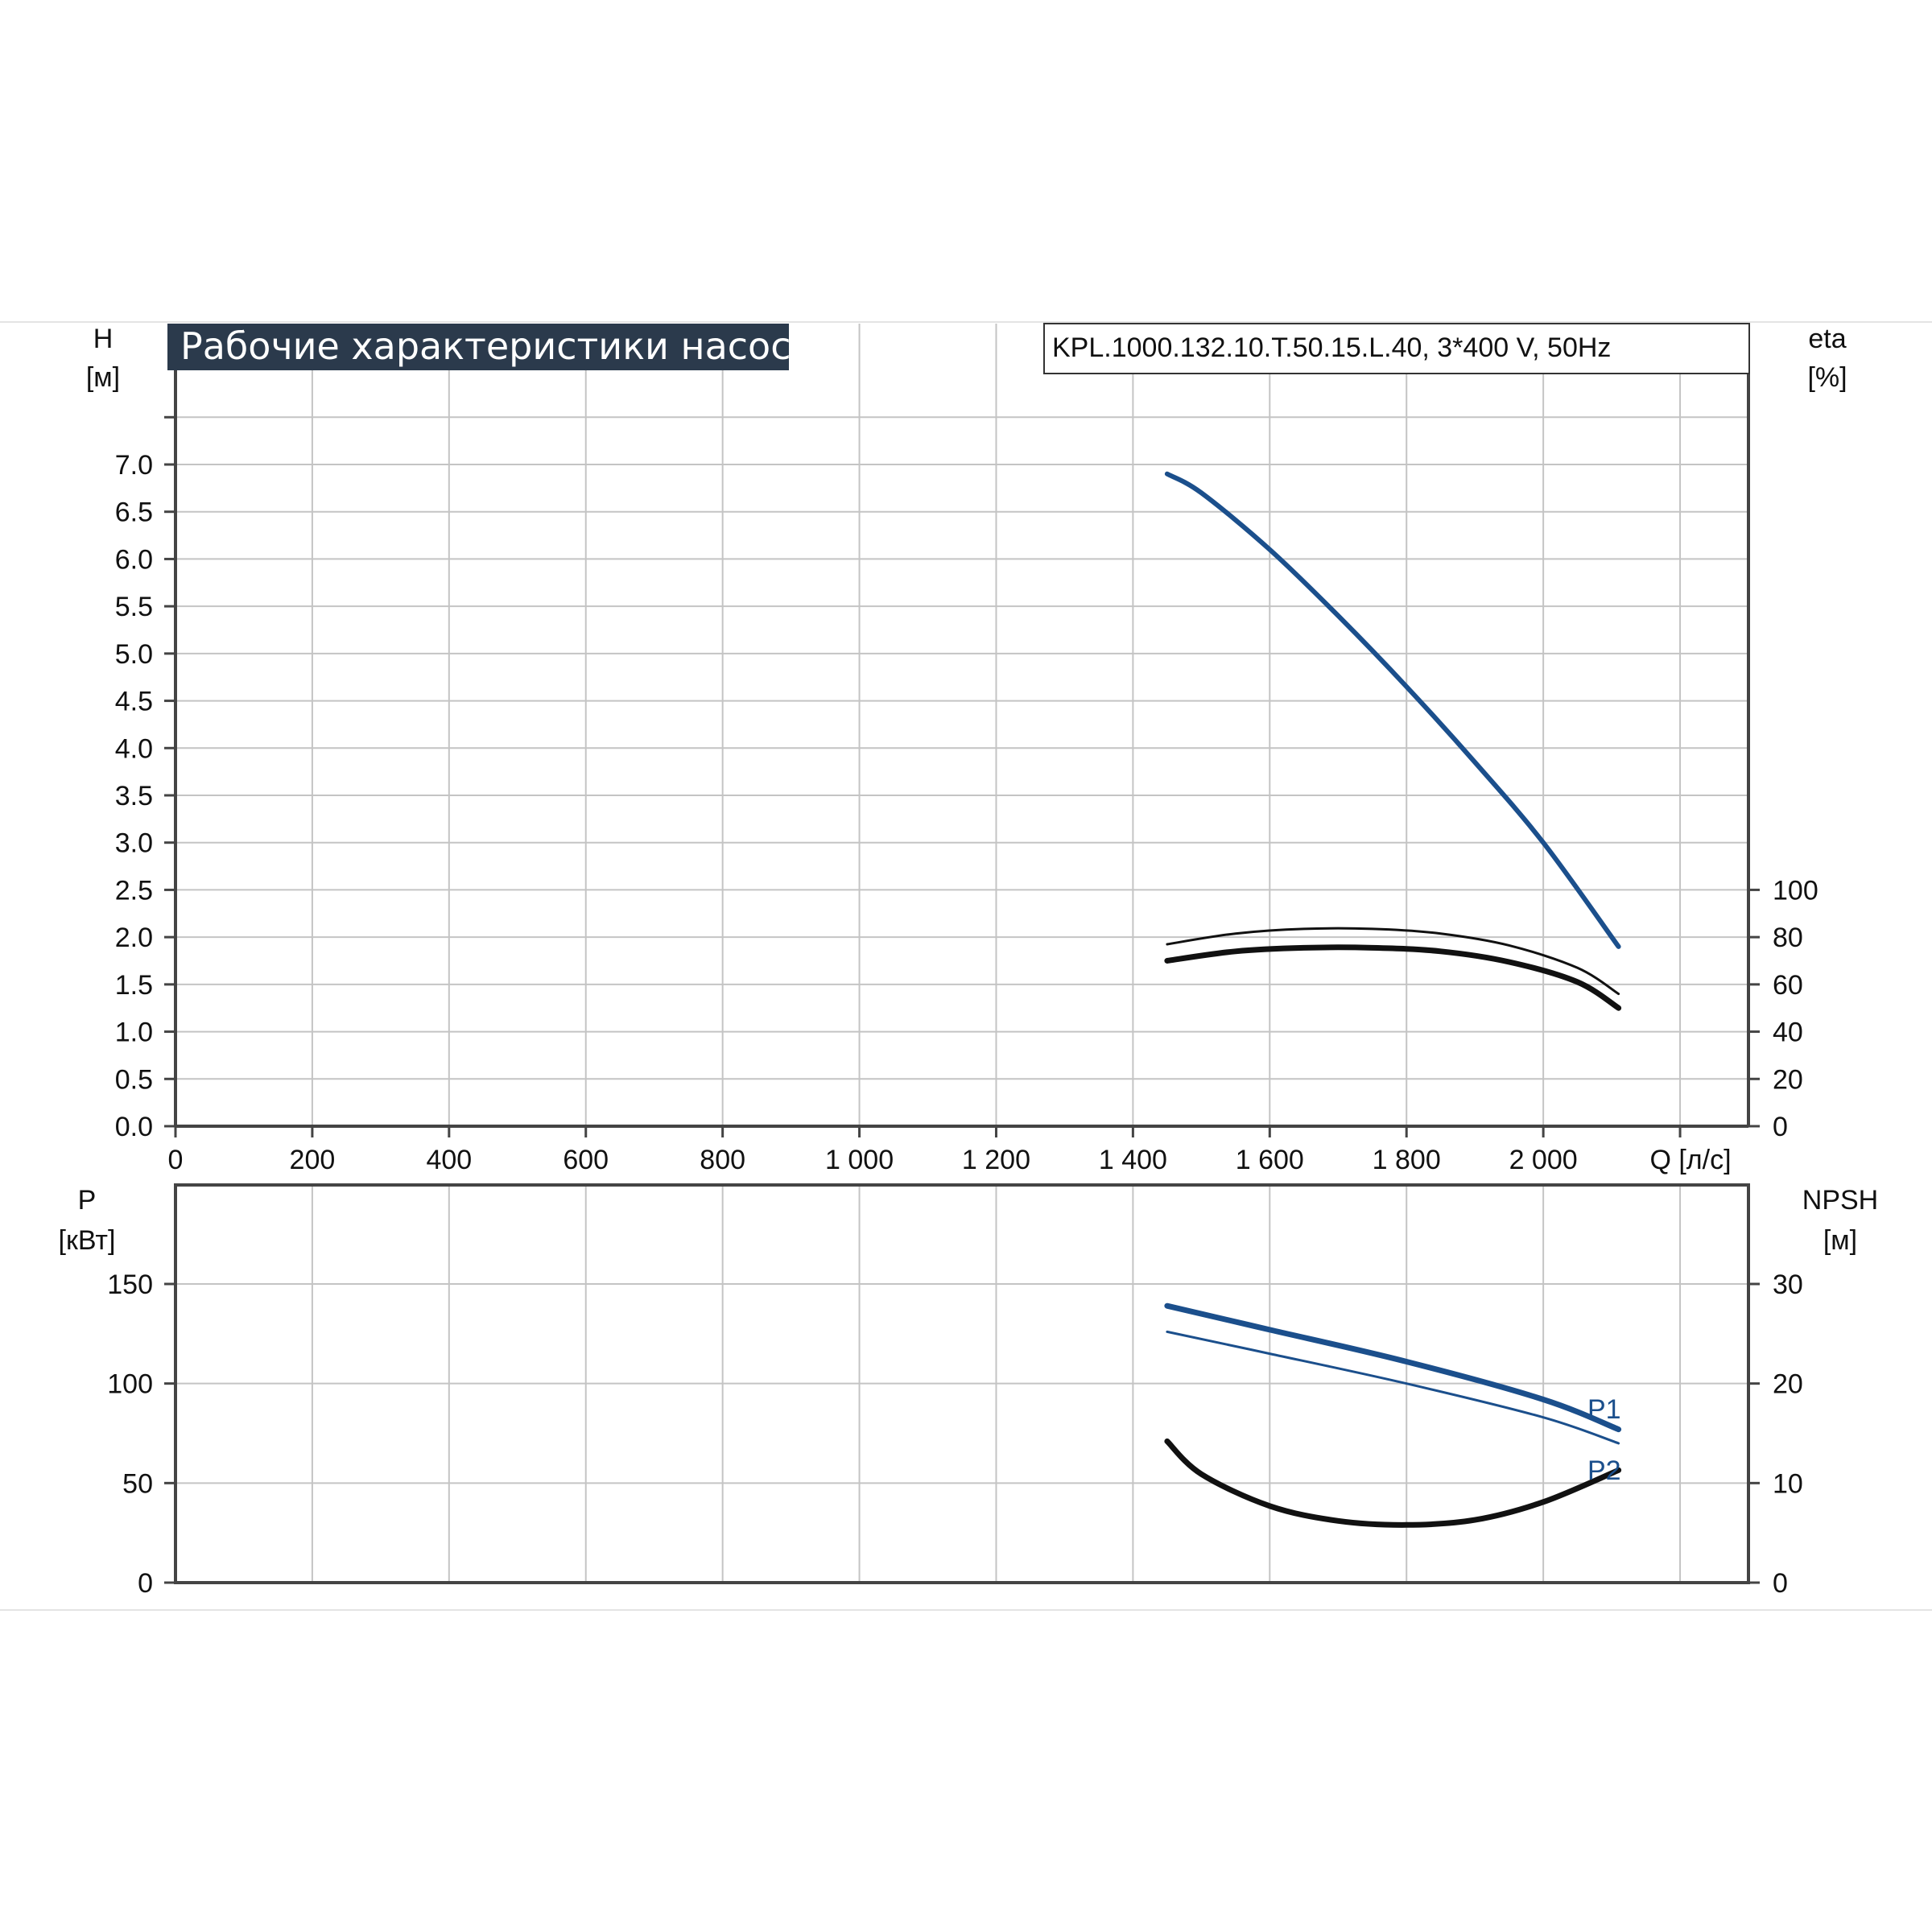 The height and width of the screenshot is (1932, 1932). What do you see at coordinates (1788, 938) in the screenshot?
I see `y-right-tick-label: 80` at bounding box center [1788, 938].